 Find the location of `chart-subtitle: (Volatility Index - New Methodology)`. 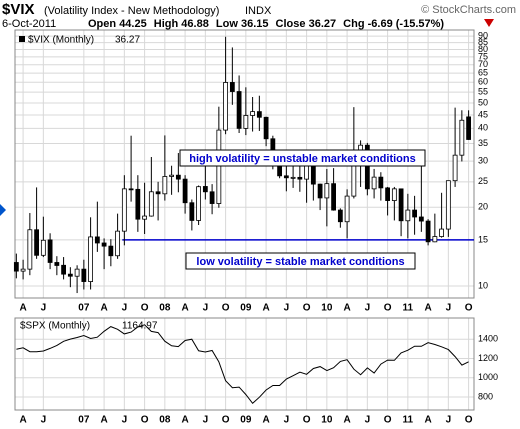

chart-subtitle: (Volatility Index - New Methodology) is located at coordinates (131, 11).